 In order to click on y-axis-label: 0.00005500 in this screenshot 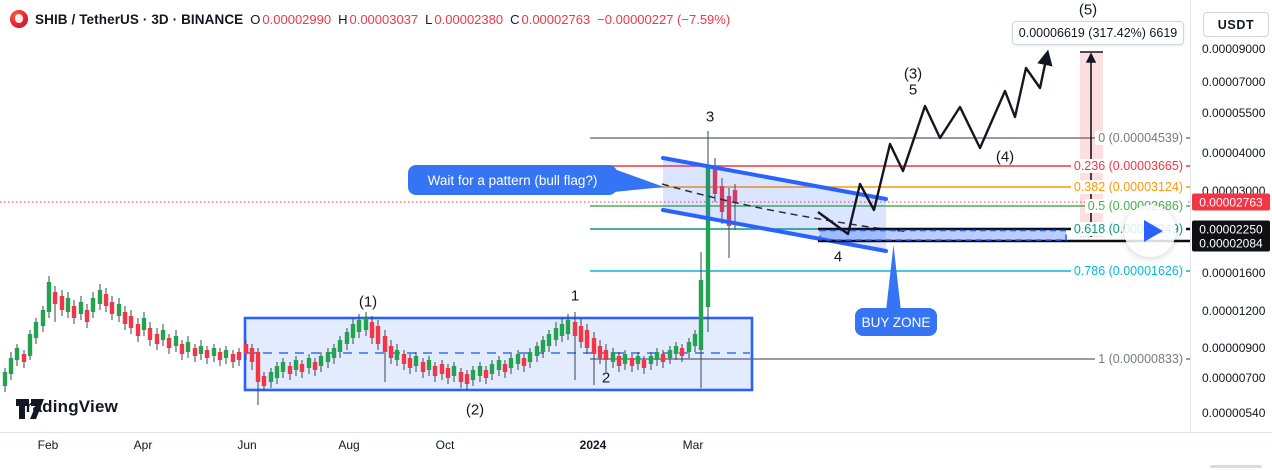, I will do `click(1234, 113)`.